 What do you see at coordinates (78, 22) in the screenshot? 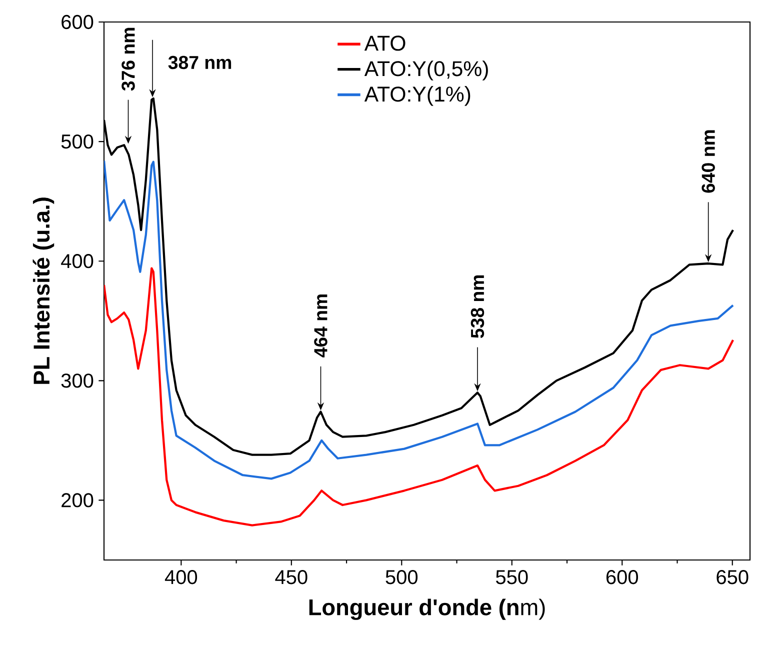
I see `y-tick-label: 600` at bounding box center [78, 22].